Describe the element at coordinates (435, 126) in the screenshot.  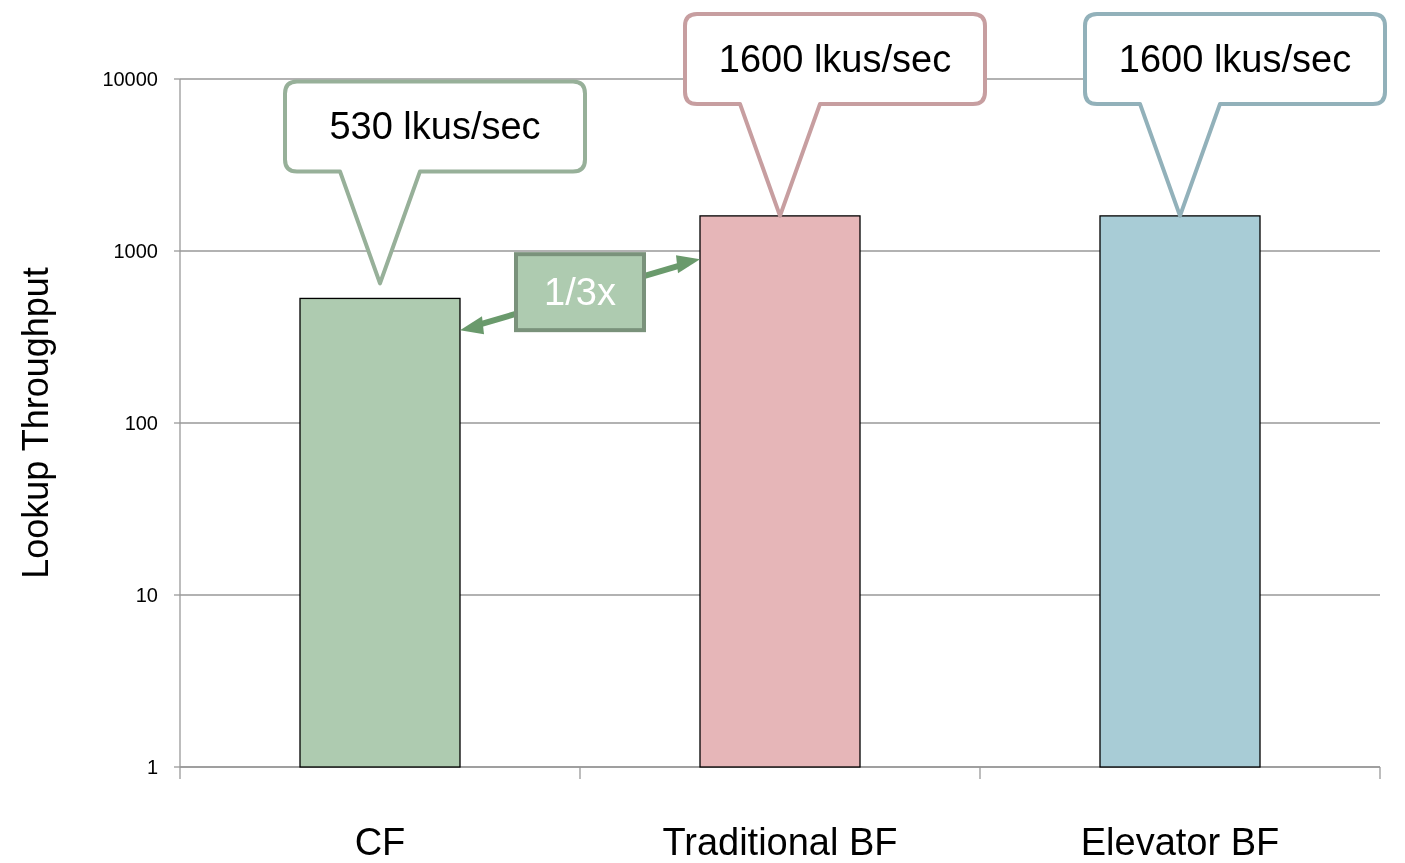
I see `annotation: 530 lkus/sec` at that location.